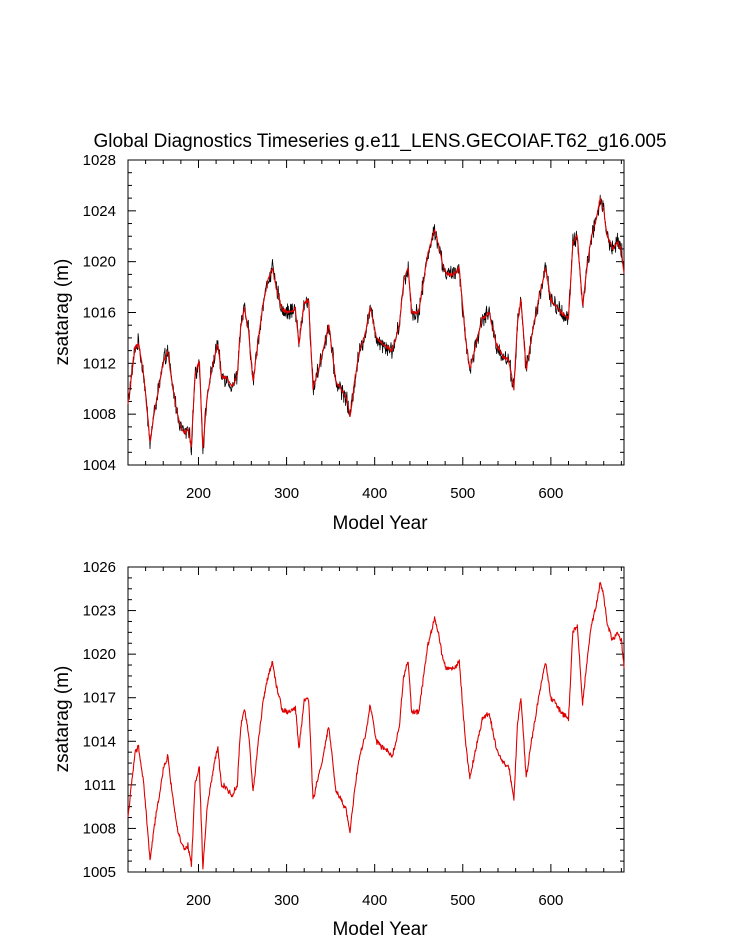 The width and height of the screenshot is (733, 945). What do you see at coordinates (99, 611) in the screenshot?
I see `y-tick-label: 1023` at bounding box center [99, 611].